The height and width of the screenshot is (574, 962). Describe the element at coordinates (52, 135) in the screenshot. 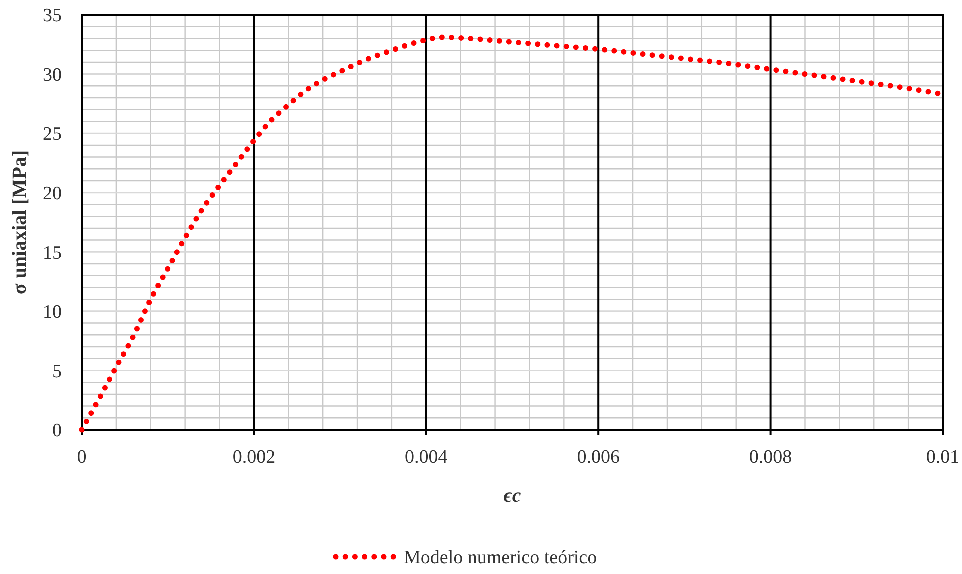

I see `y-tick-label: 25` at that location.